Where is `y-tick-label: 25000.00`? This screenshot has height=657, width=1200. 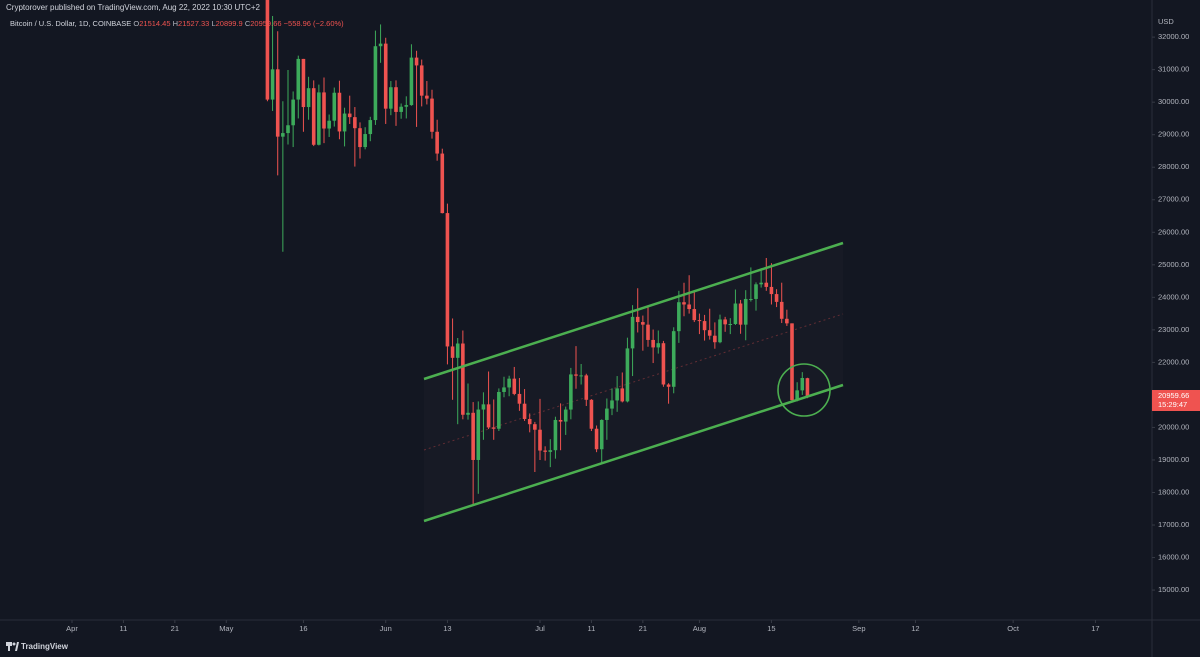
y-tick-label: 25000.00 is located at coordinates (1173, 264).